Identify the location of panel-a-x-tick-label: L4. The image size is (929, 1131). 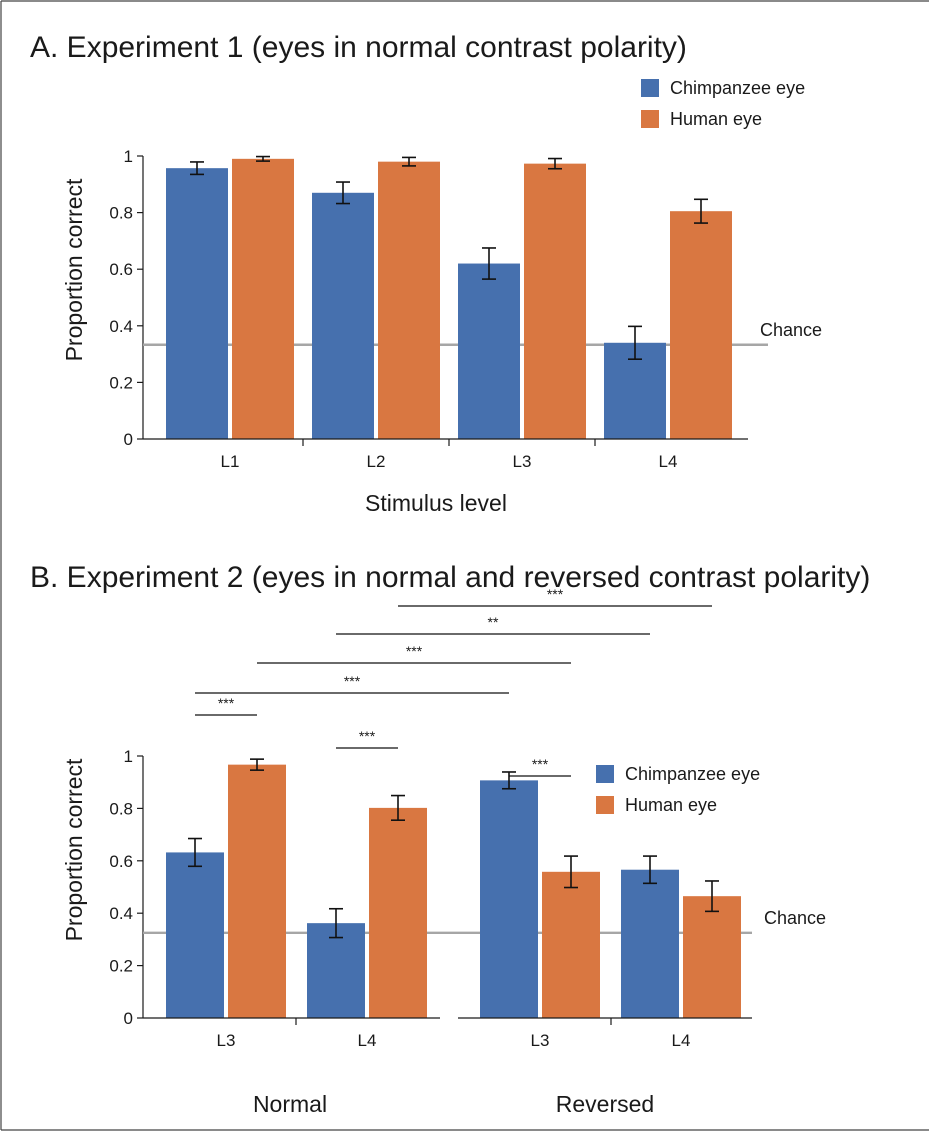
(668, 461).